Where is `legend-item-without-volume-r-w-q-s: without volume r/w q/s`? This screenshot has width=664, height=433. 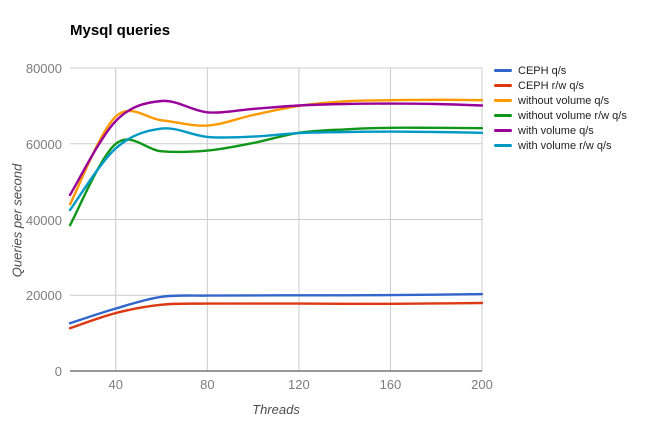
legend-item-without-volume-r-w-q-s: without volume r/w q/s is located at coordinates (560, 115).